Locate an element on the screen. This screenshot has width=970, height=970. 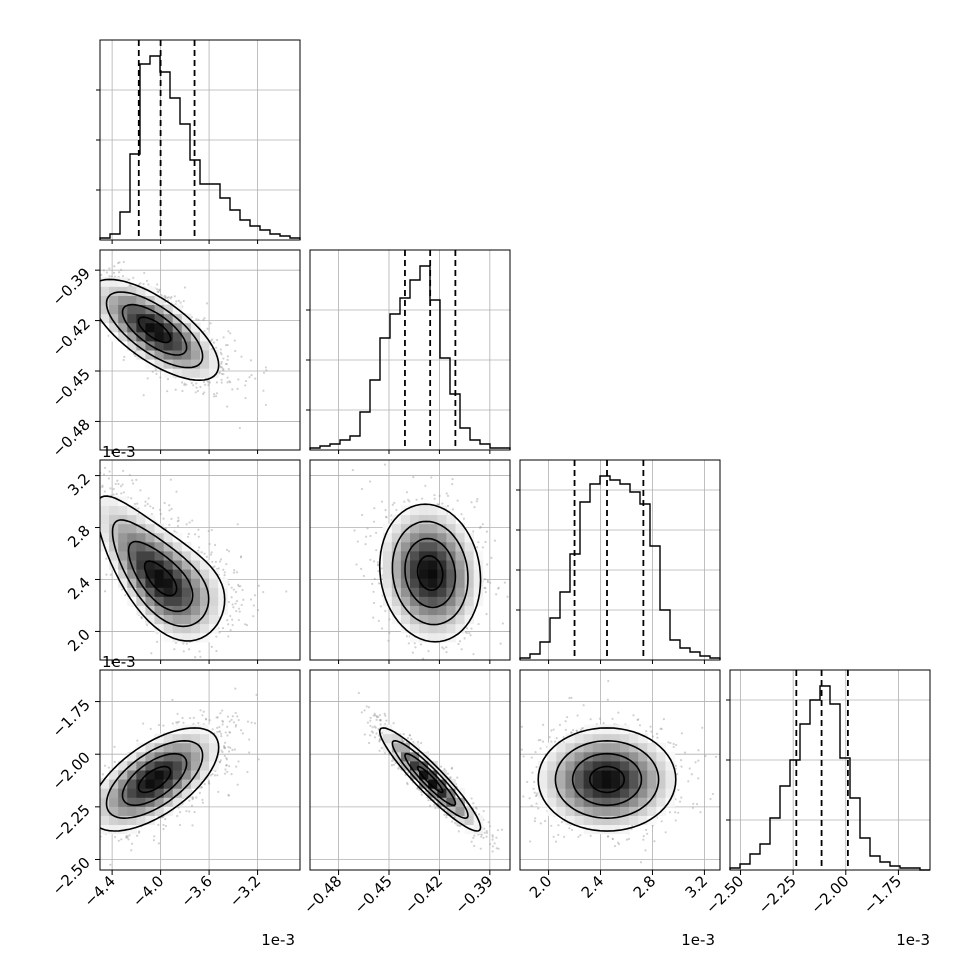
panel-frame is located at coordinates (830, 770).